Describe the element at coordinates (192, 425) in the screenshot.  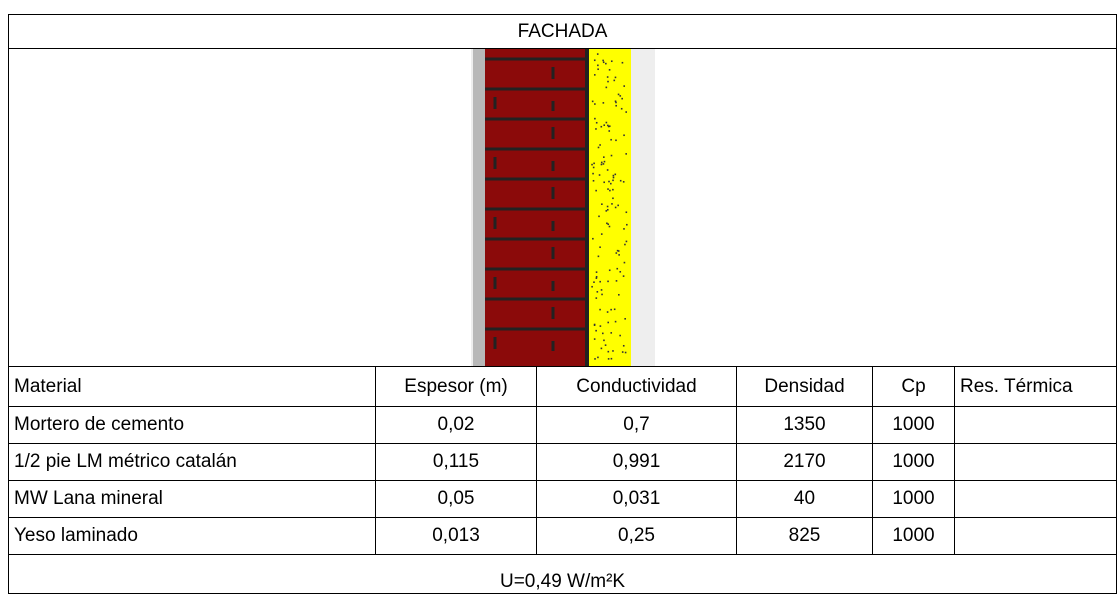
I see `material-cell: Mortero de cemento` at that location.